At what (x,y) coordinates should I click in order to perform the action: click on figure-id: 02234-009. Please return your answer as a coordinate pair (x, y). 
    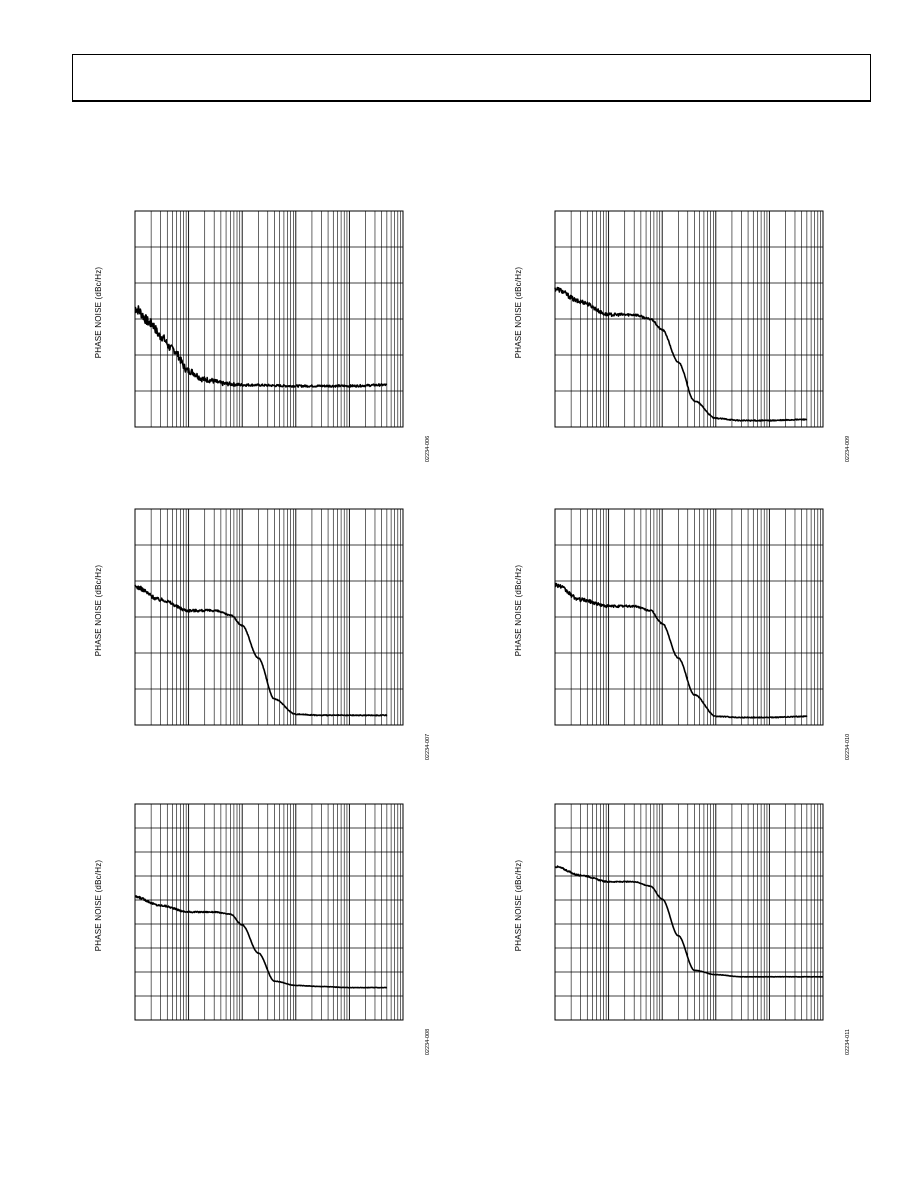
    Looking at the image, I should click on (848, 449).